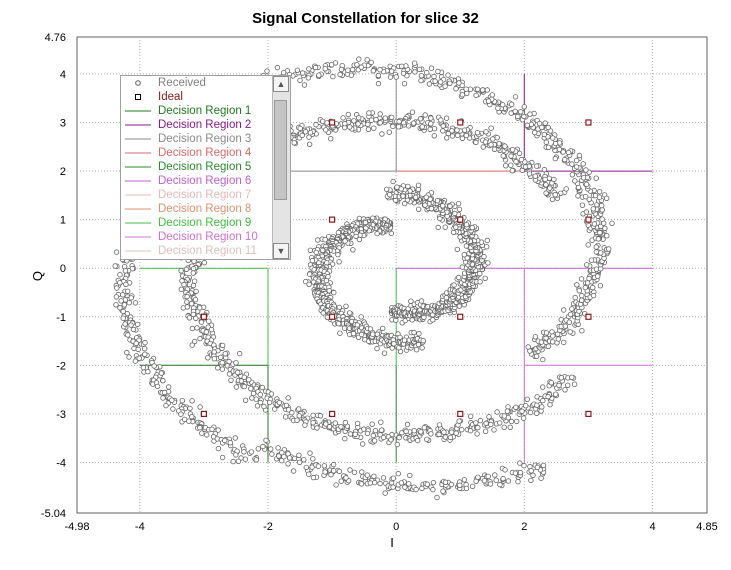  Describe the element at coordinates (138, 111) in the screenshot. I see `line-marker-icon` at that location.